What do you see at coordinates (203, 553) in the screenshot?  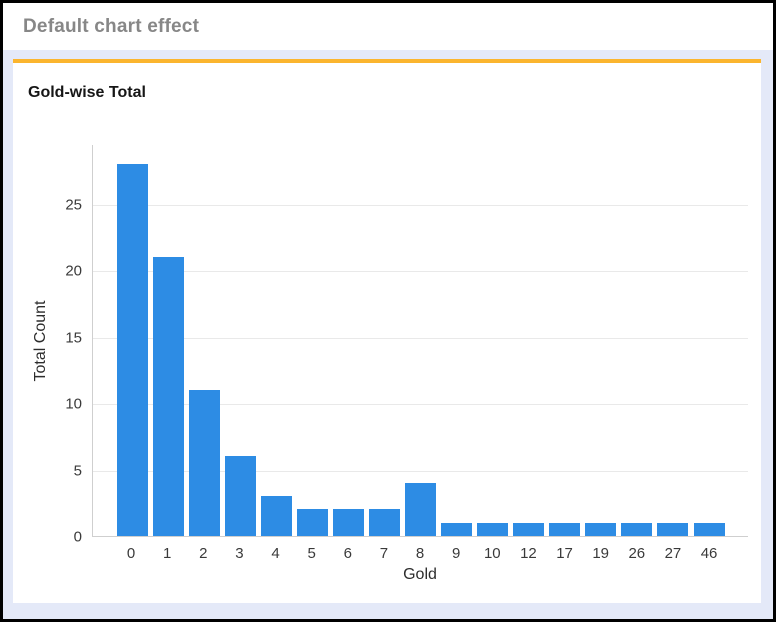 I see `x-tick-label: 2` at bounding box center [203, 553].